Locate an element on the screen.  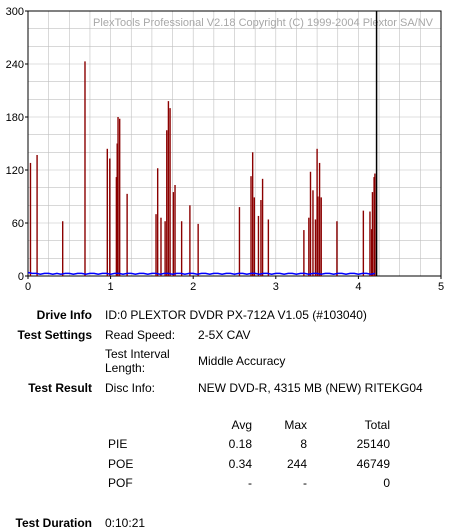
y-tick-label: 60 is located at coordinates (18, 224).